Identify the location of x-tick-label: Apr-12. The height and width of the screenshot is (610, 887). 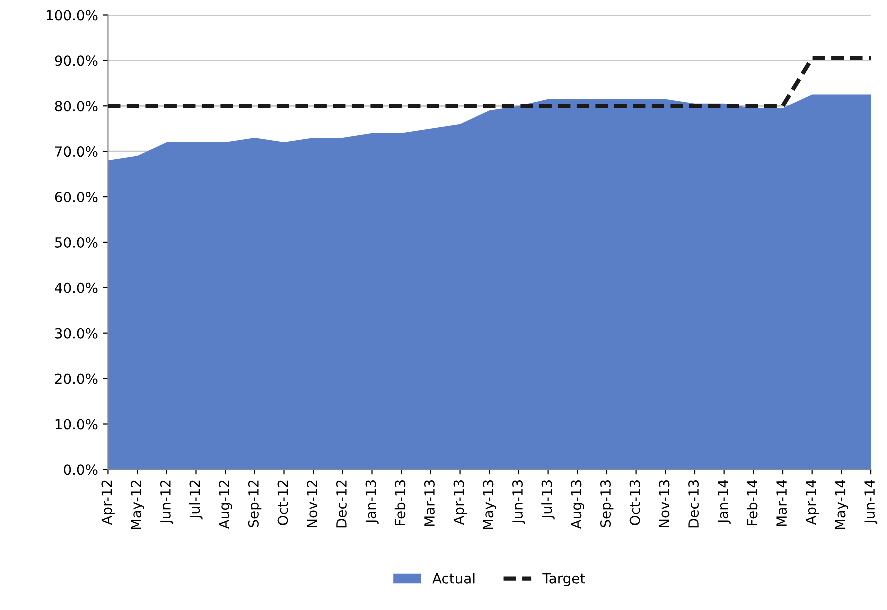
(108, 503).